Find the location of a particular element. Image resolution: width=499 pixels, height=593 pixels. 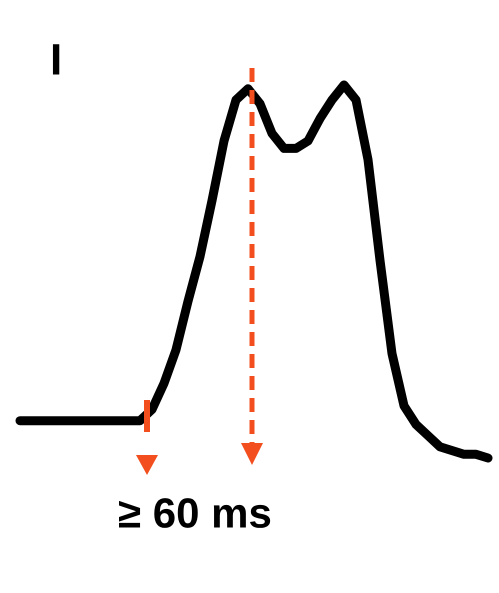

chart-title: I is located at coordinates (56, 60).